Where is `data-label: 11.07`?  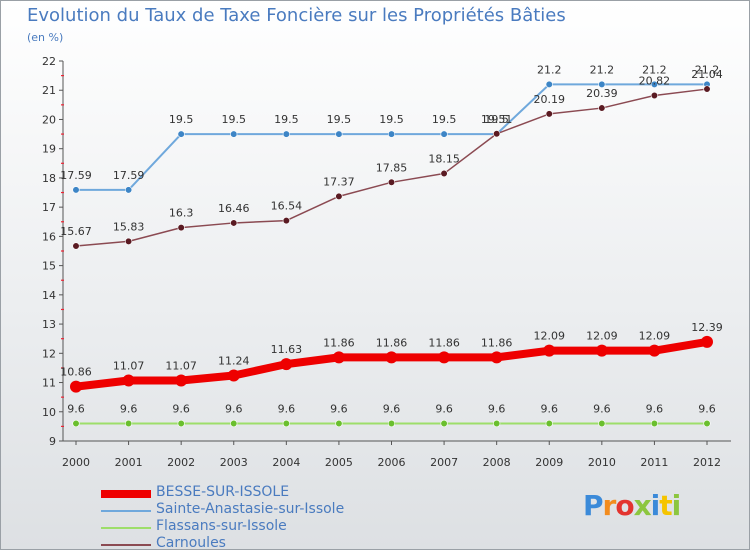
data-label: 11.07 is located at coordinates (181, 365).